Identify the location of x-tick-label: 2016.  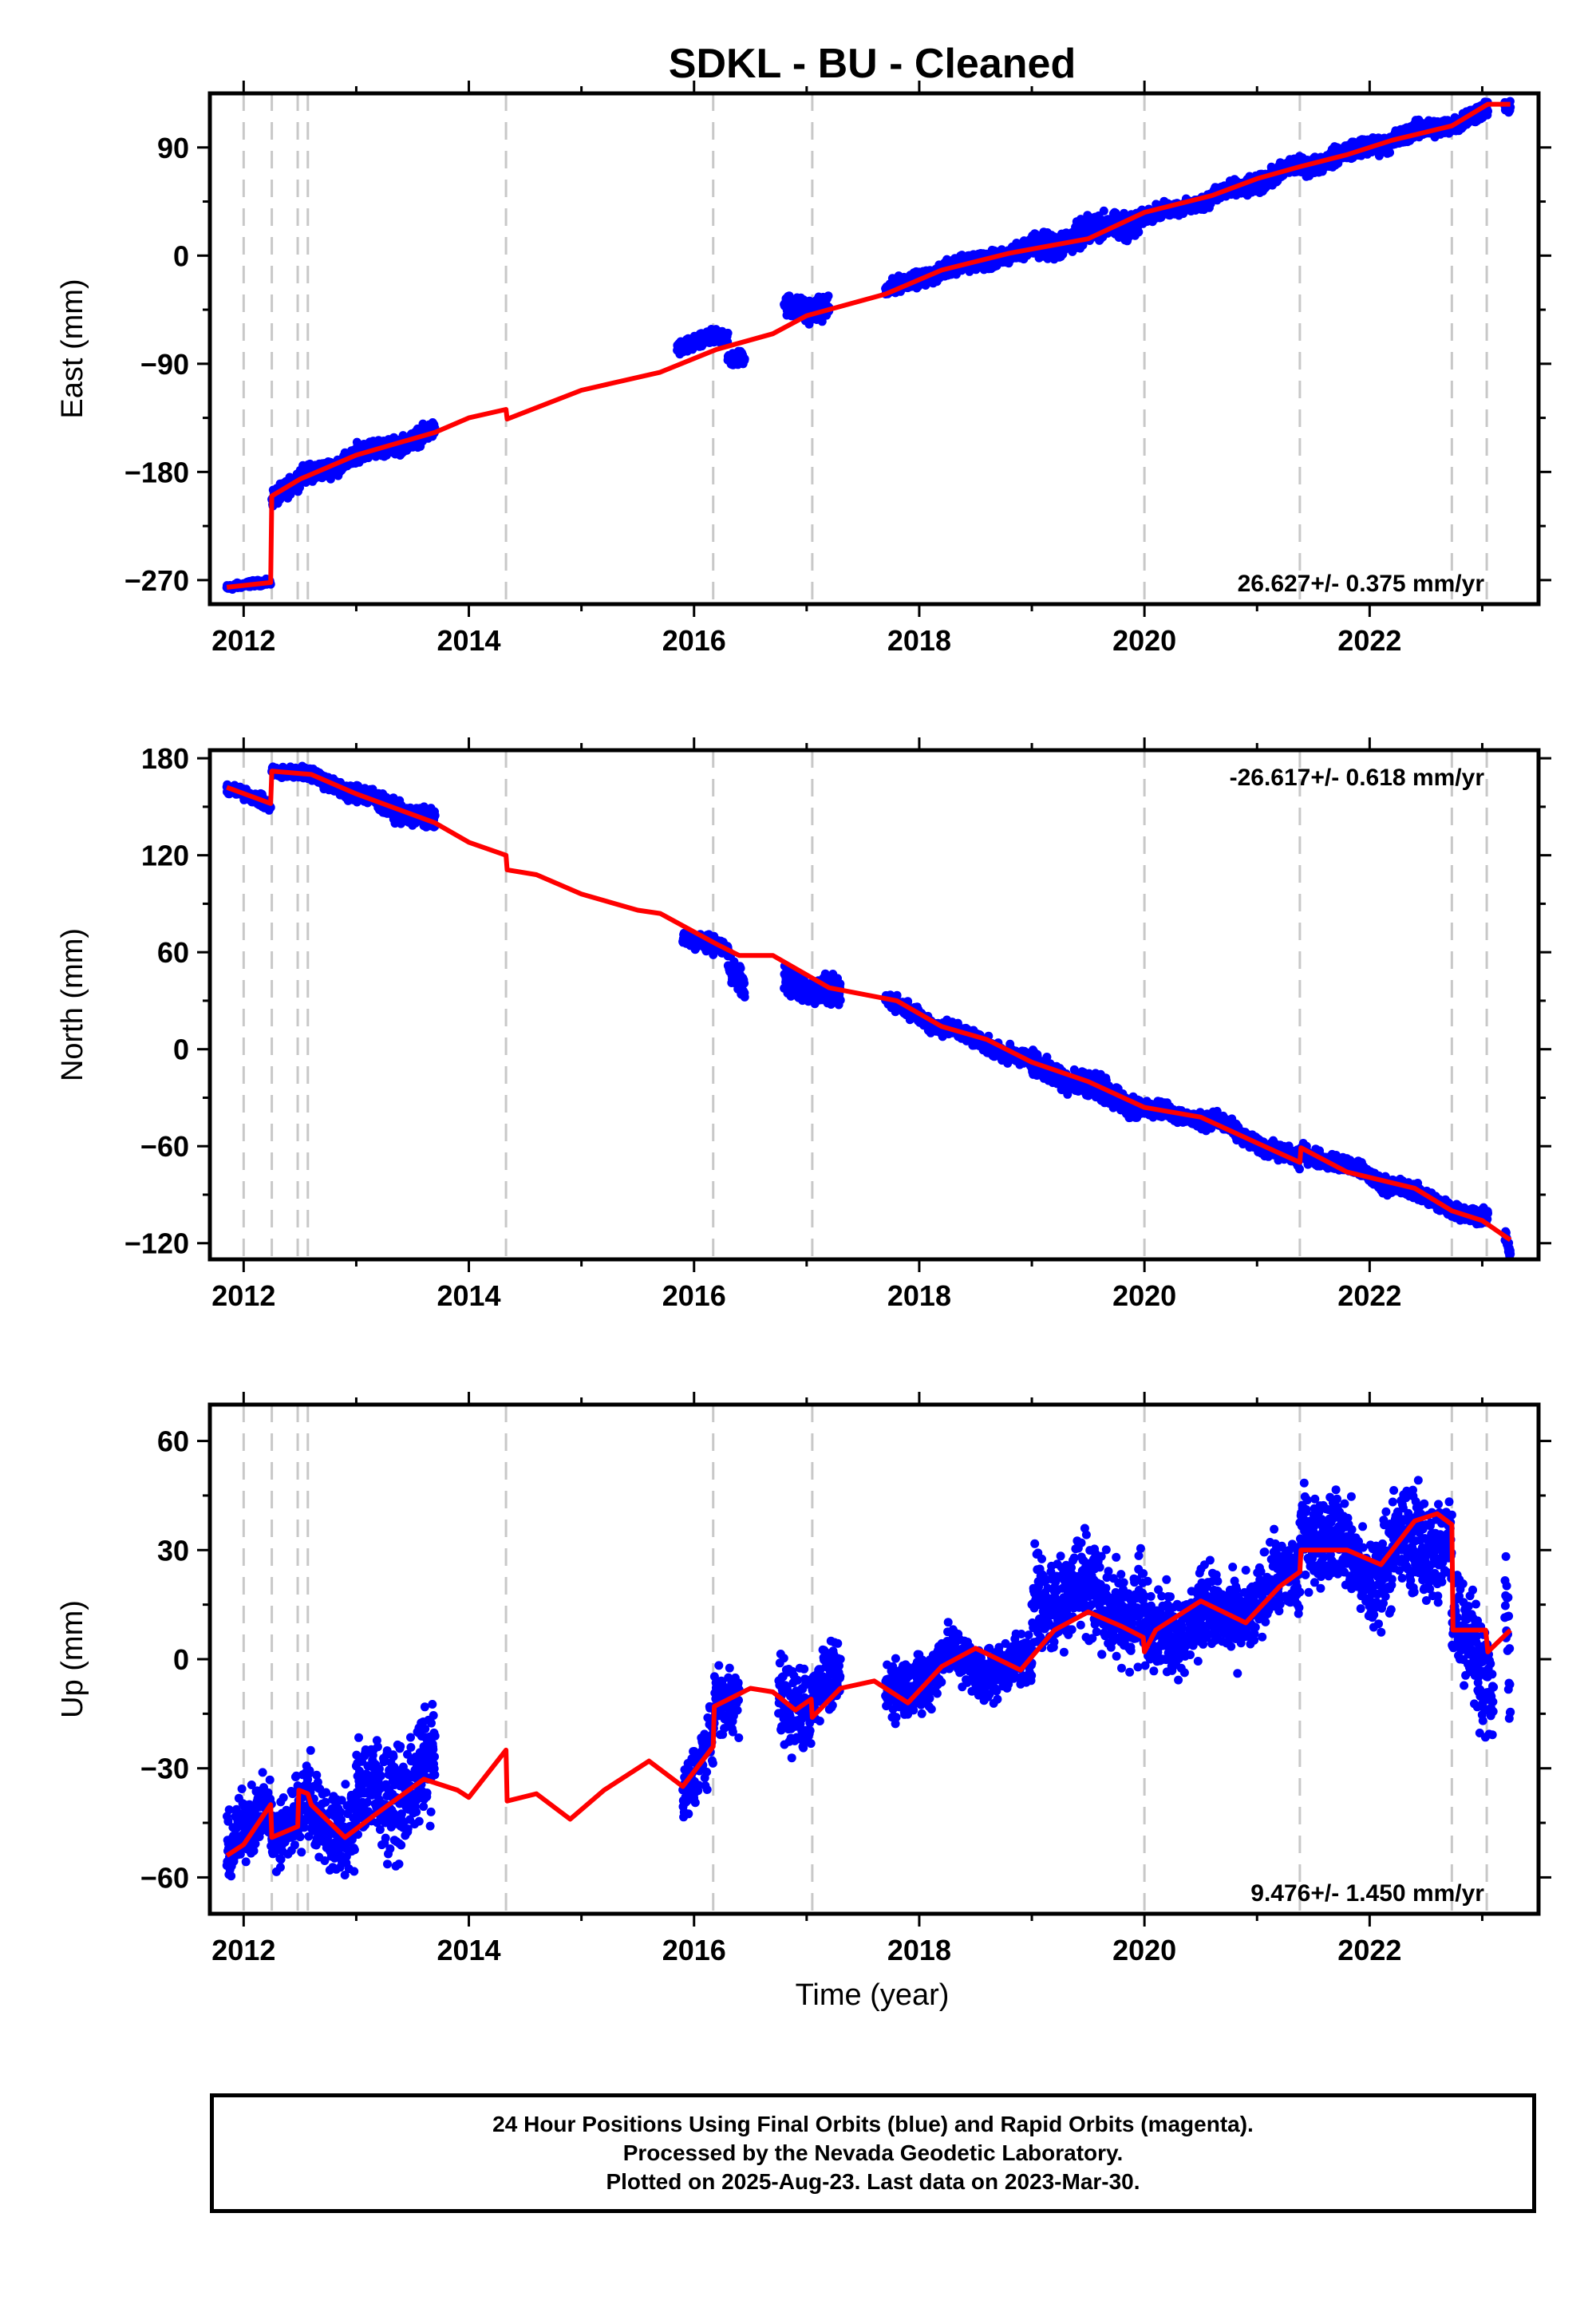
(694, 640).